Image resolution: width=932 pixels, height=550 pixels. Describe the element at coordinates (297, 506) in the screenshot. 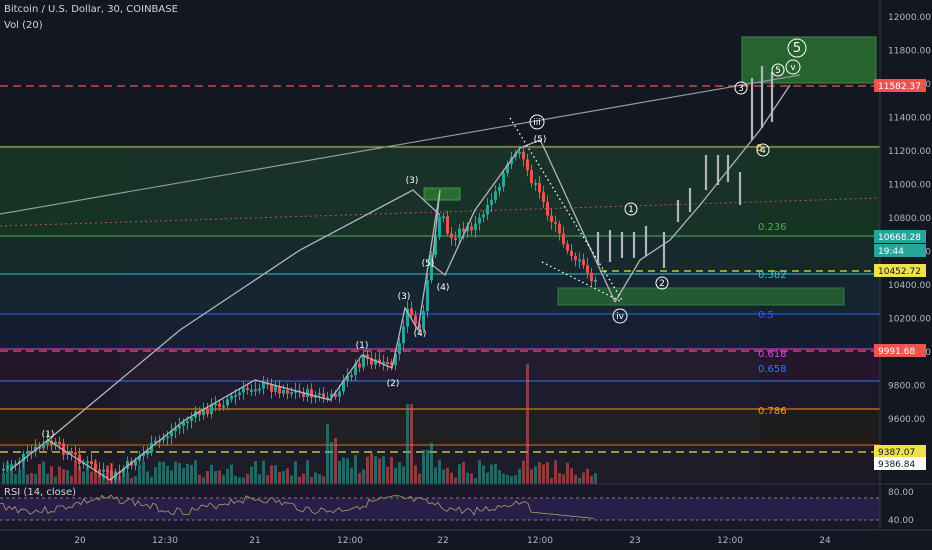

I see `rsi-line` at that location.